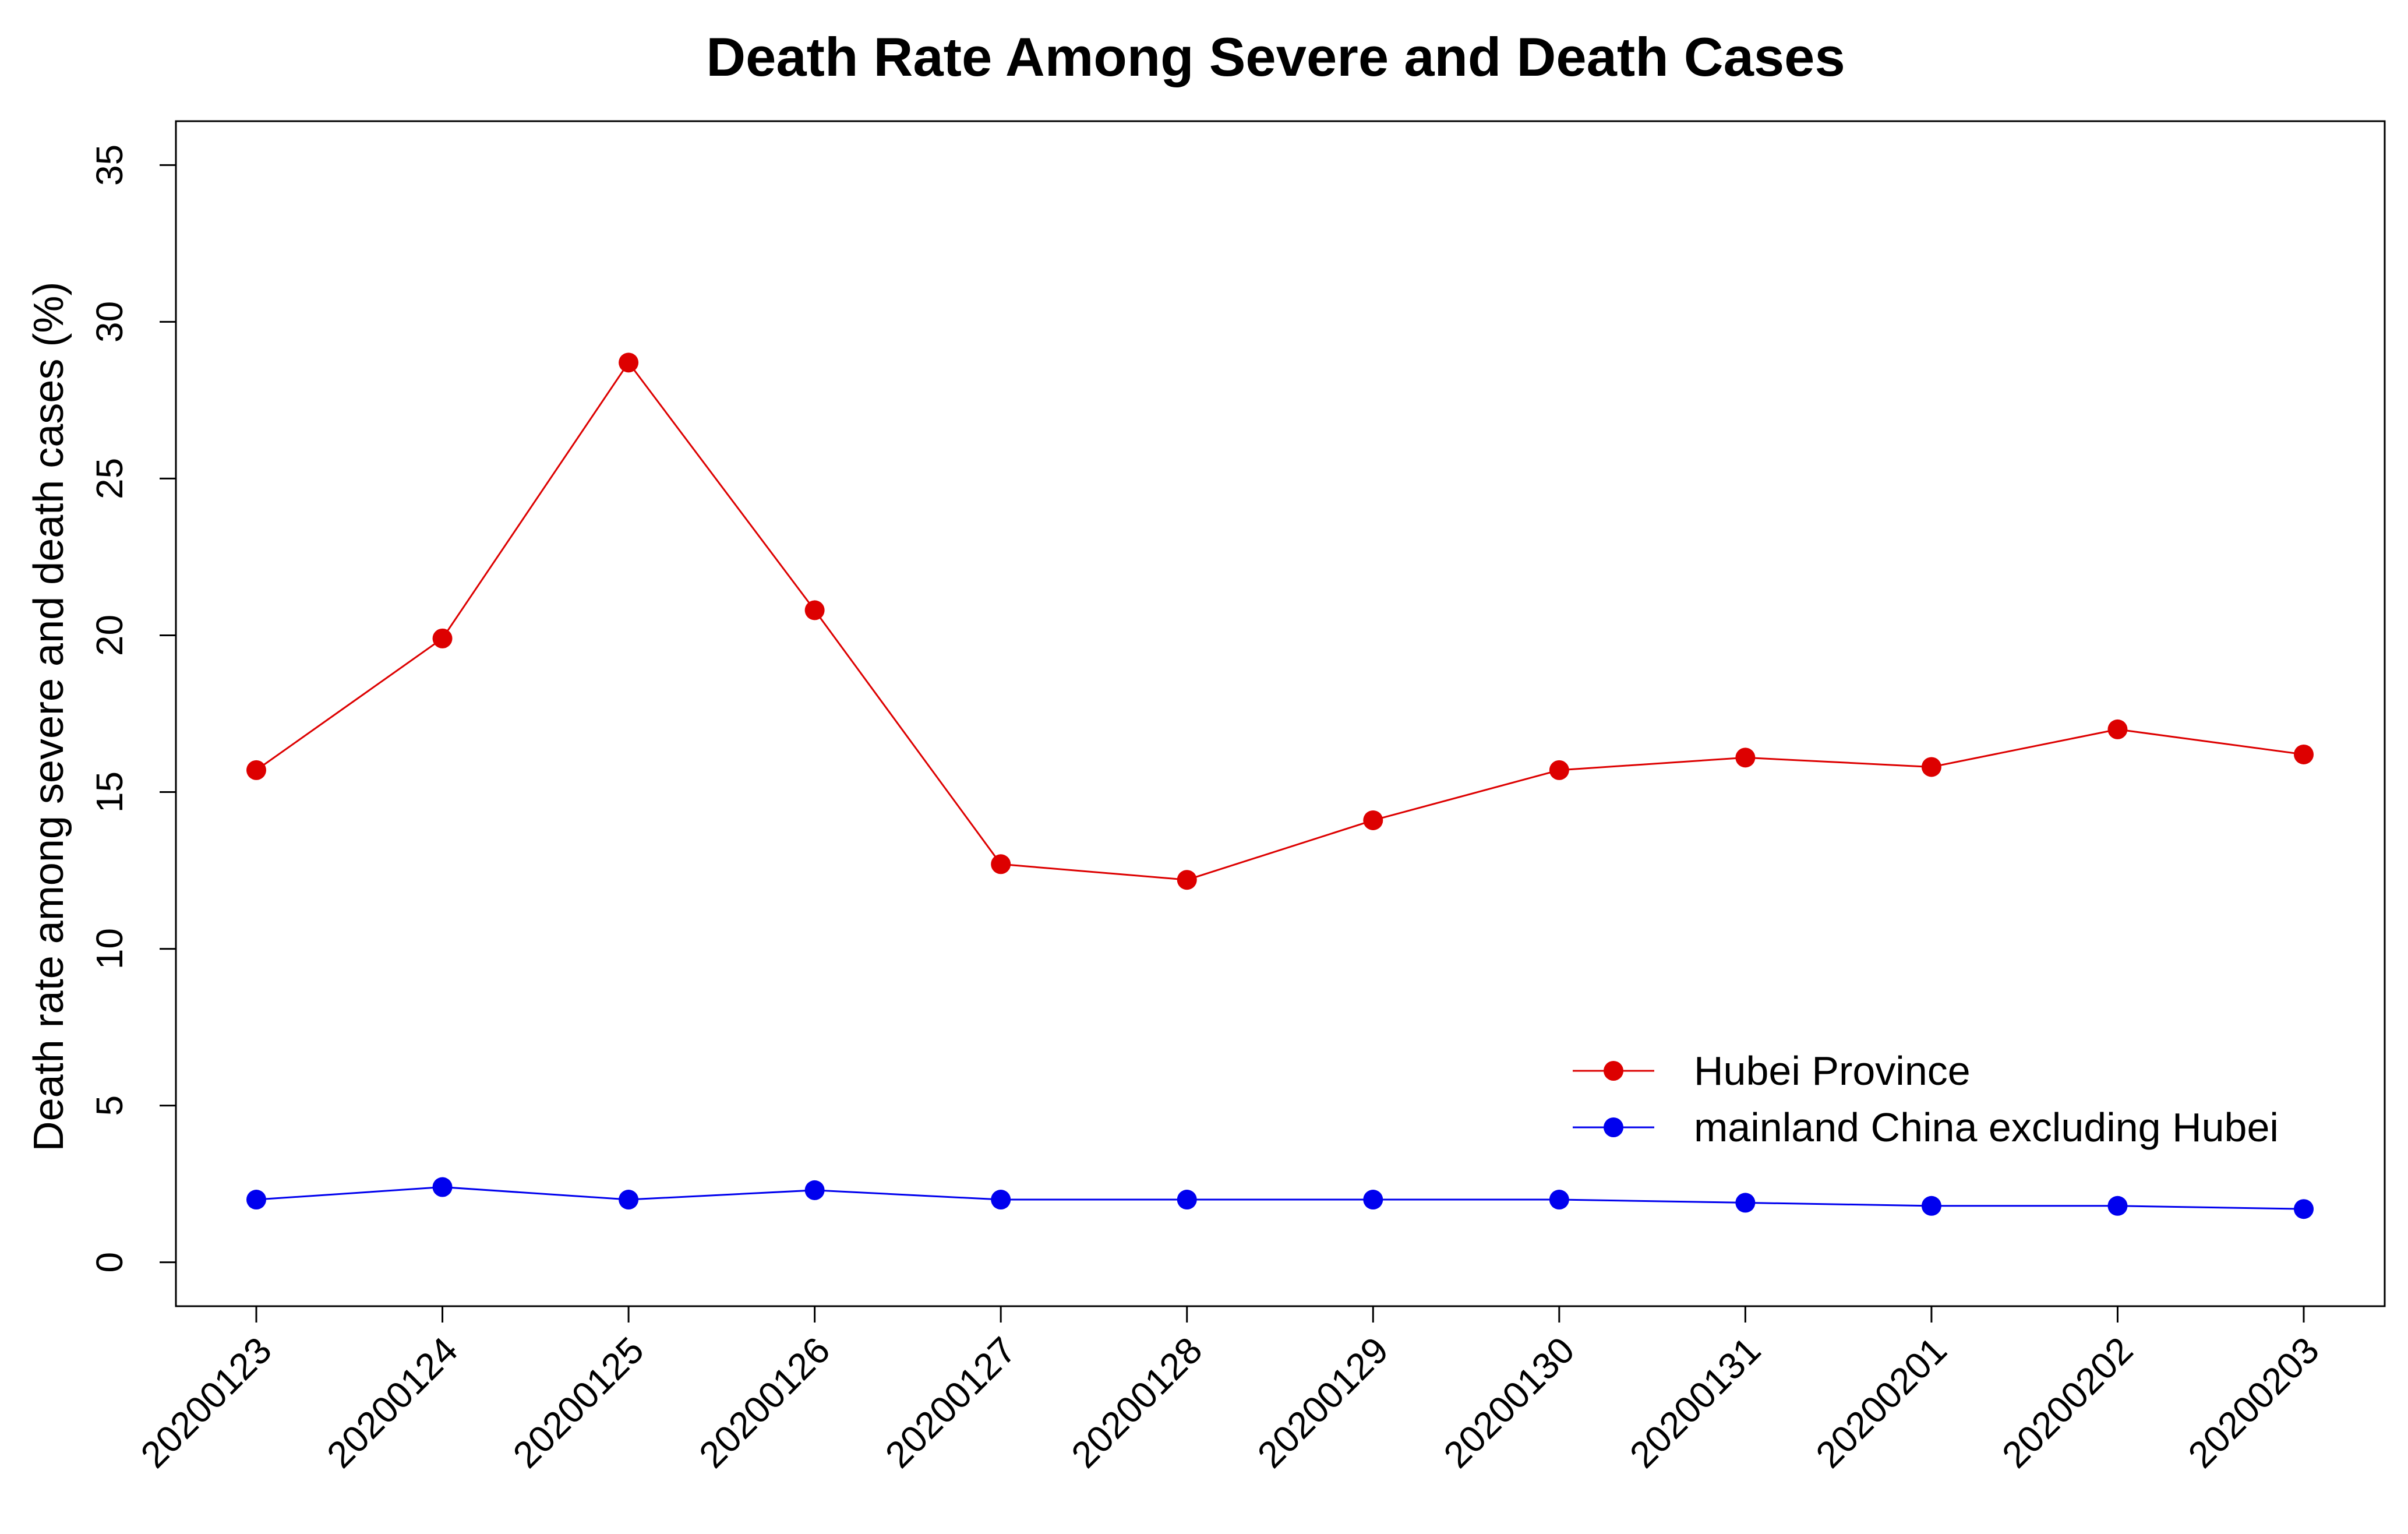  I want to click on y-tick-label: 10, so click(109, 948).